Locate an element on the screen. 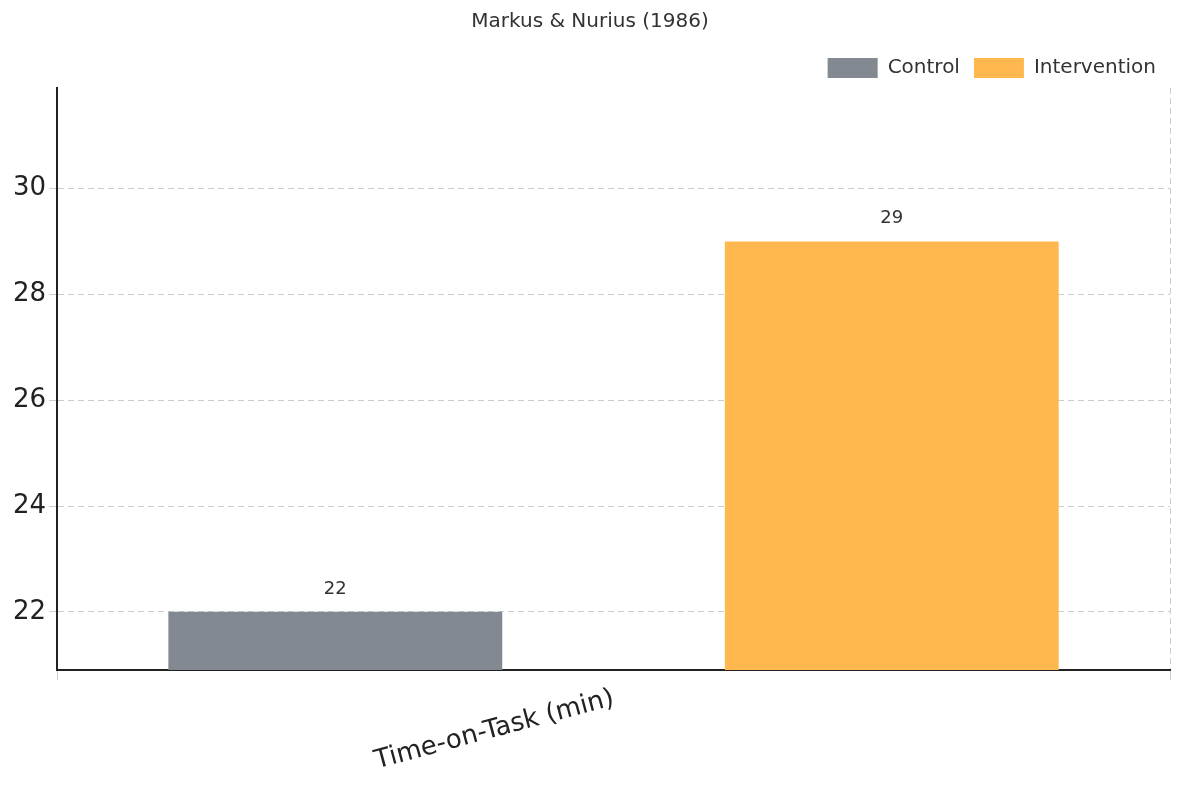  y-tick-label: 22 is located at coordinates (29, 609).